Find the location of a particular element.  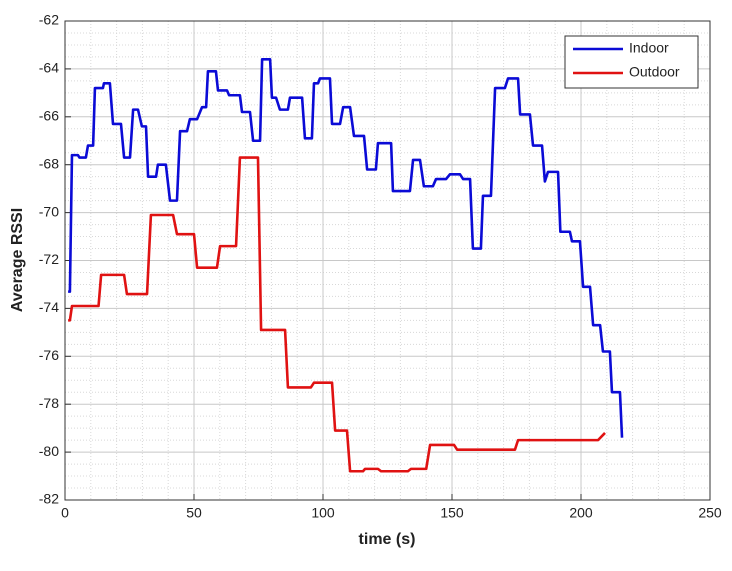

x-tick-label: 50 is located at coordinates (194, 513).